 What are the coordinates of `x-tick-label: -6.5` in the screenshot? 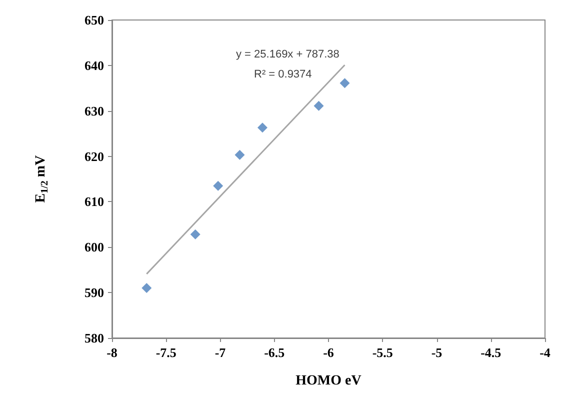 It's located at (275, 352).